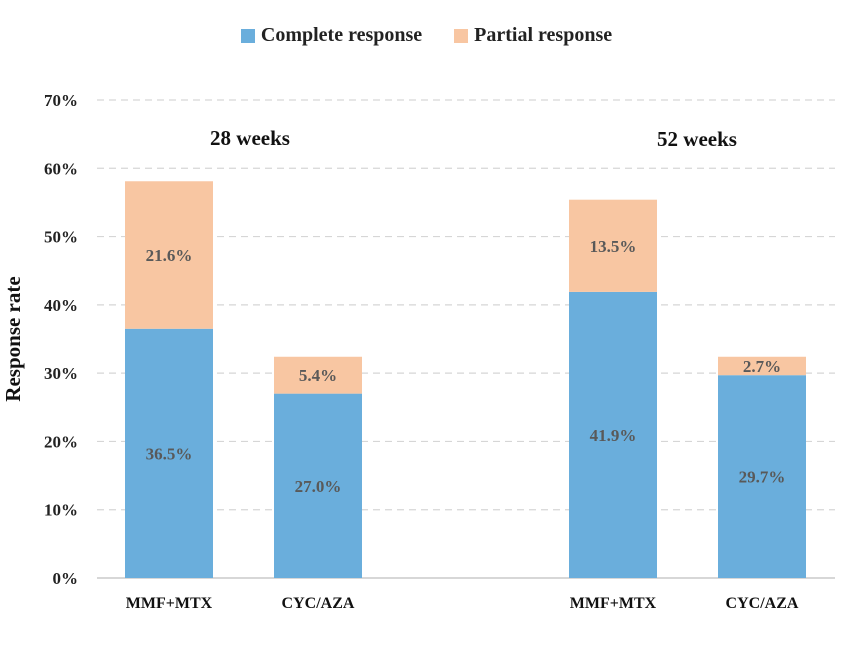 The height and width of the screenshot is (664, 853). I want to click on y-tick-label: 0%, so click(66, 578).